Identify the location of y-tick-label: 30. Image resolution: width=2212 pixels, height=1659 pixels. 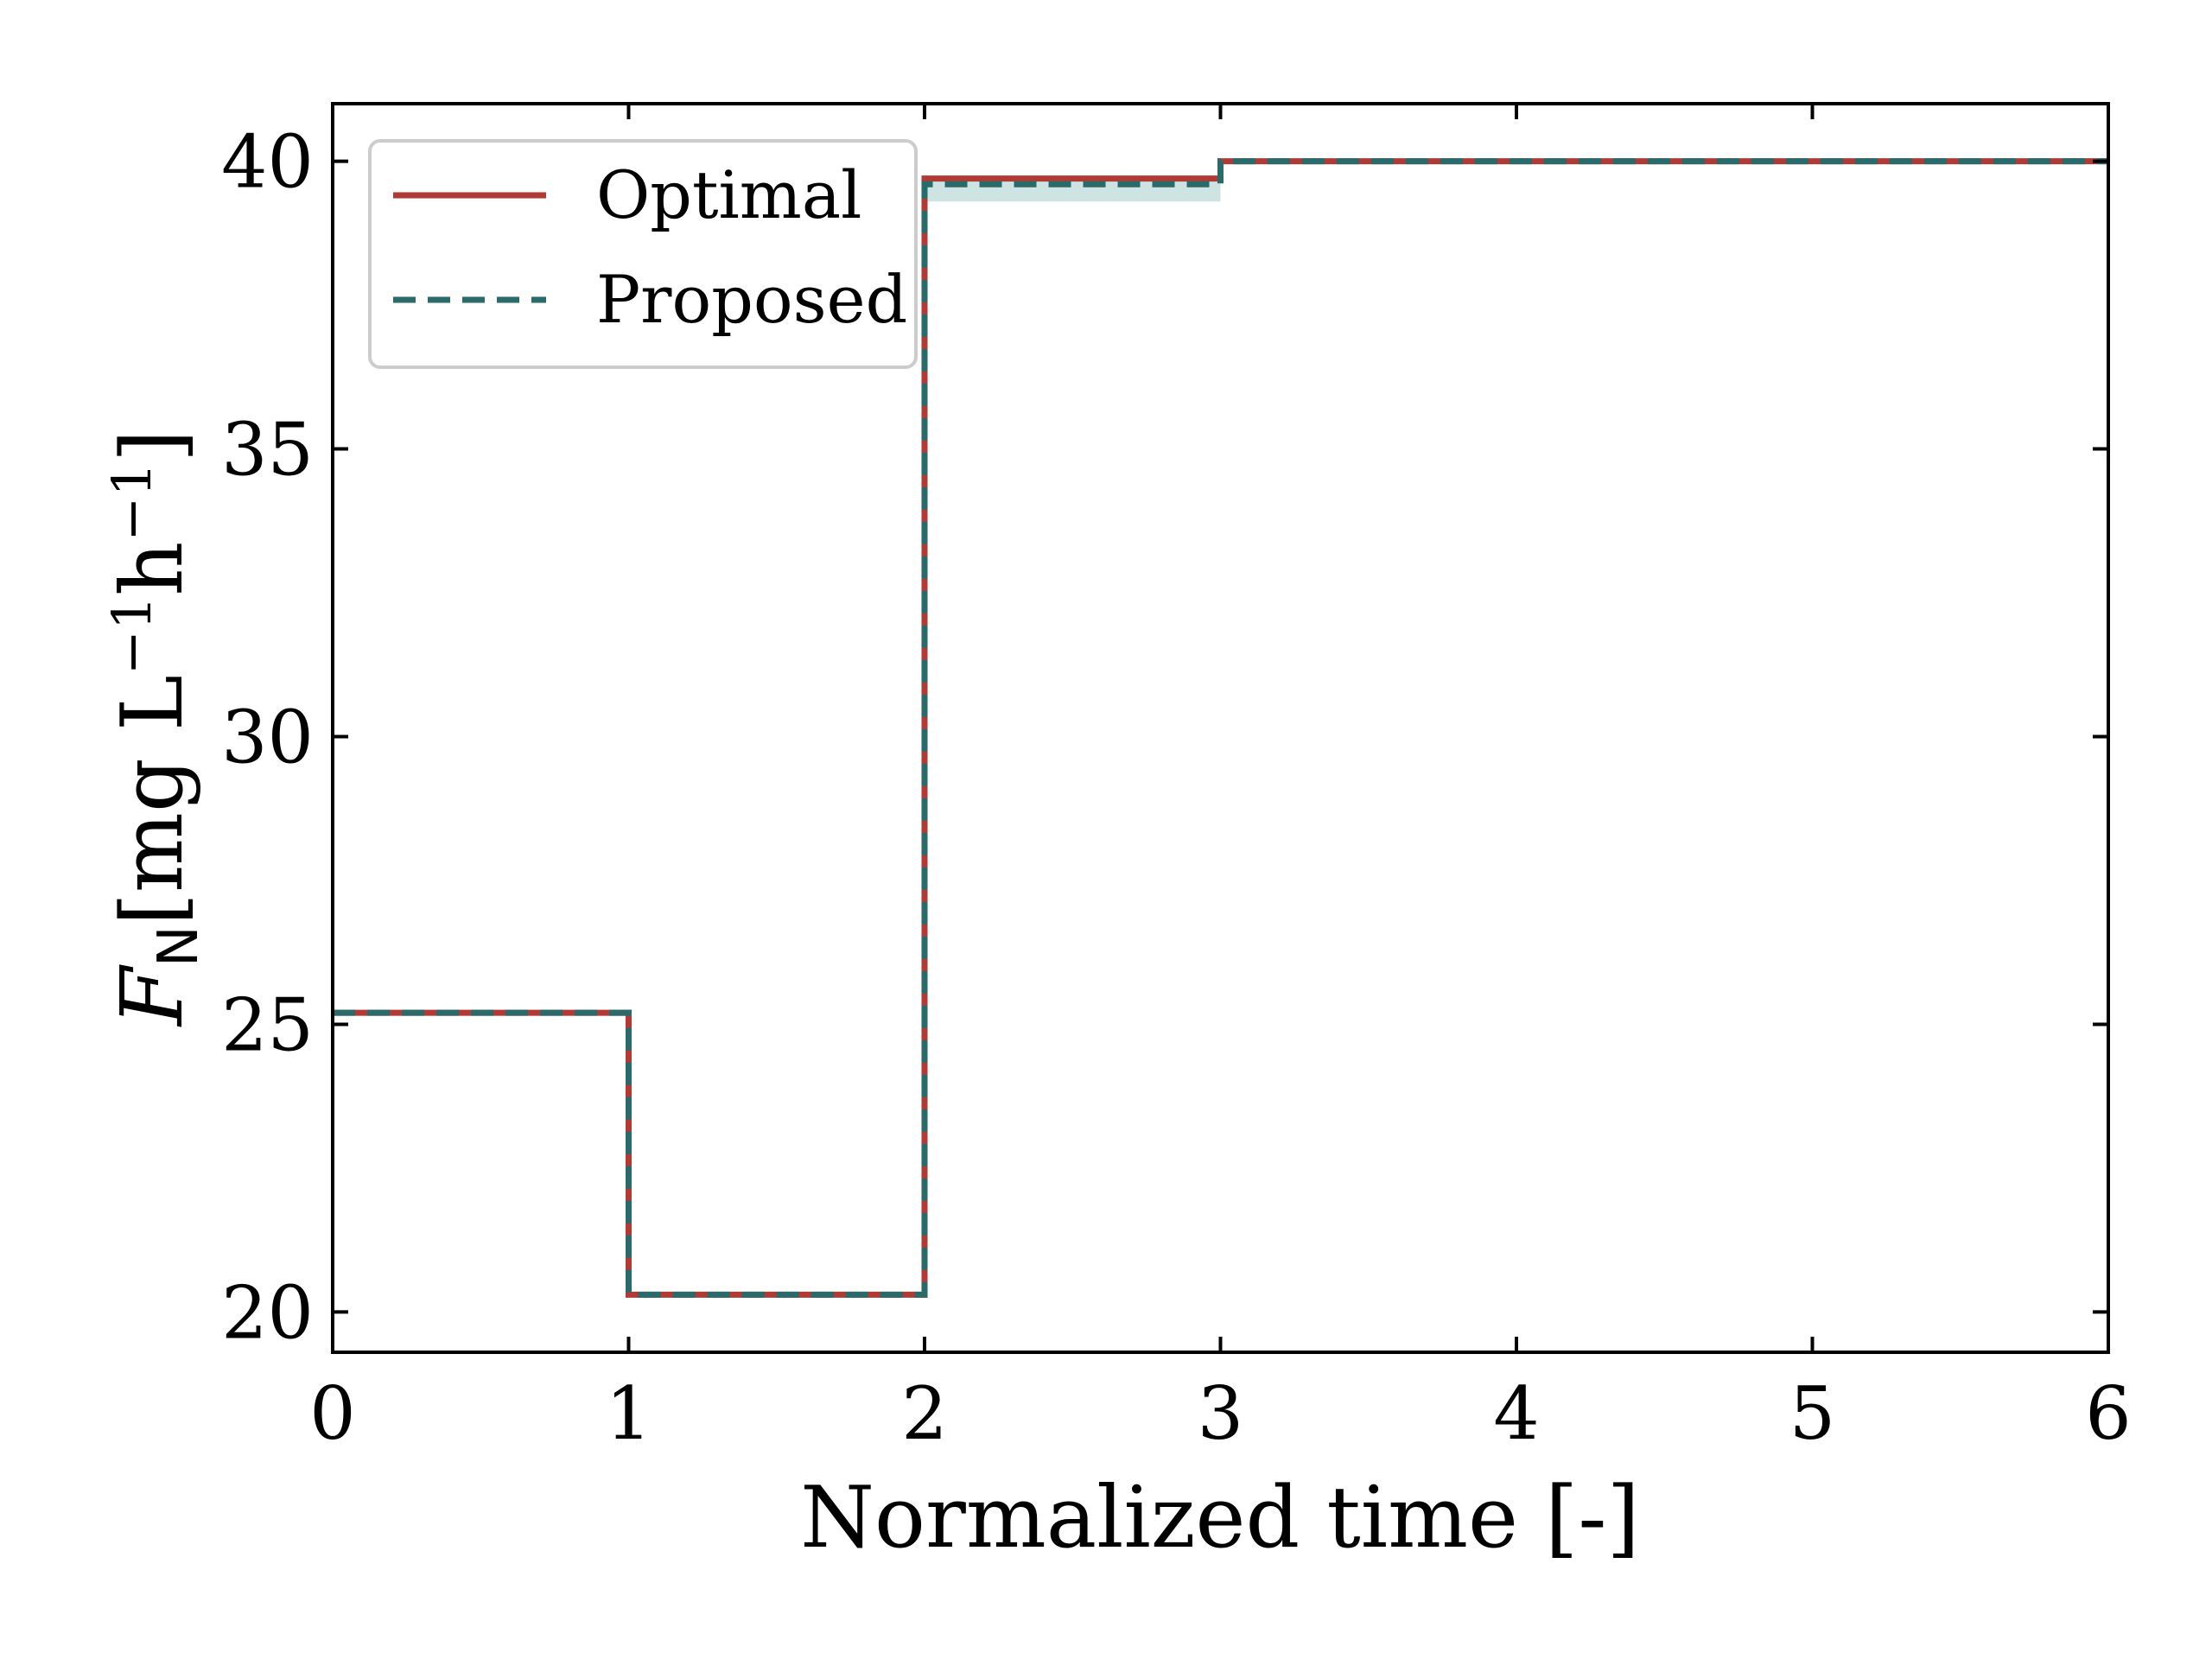
(267, 737).